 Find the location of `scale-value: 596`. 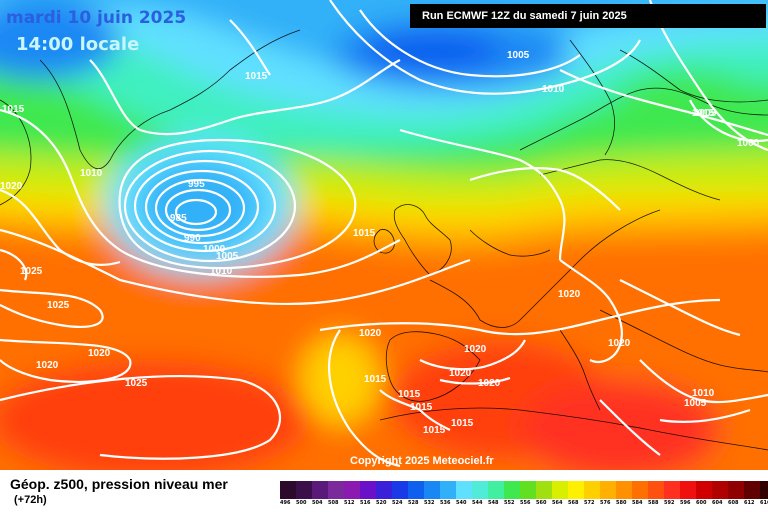

scale-value: 596 is located at coordinates (685, 503).